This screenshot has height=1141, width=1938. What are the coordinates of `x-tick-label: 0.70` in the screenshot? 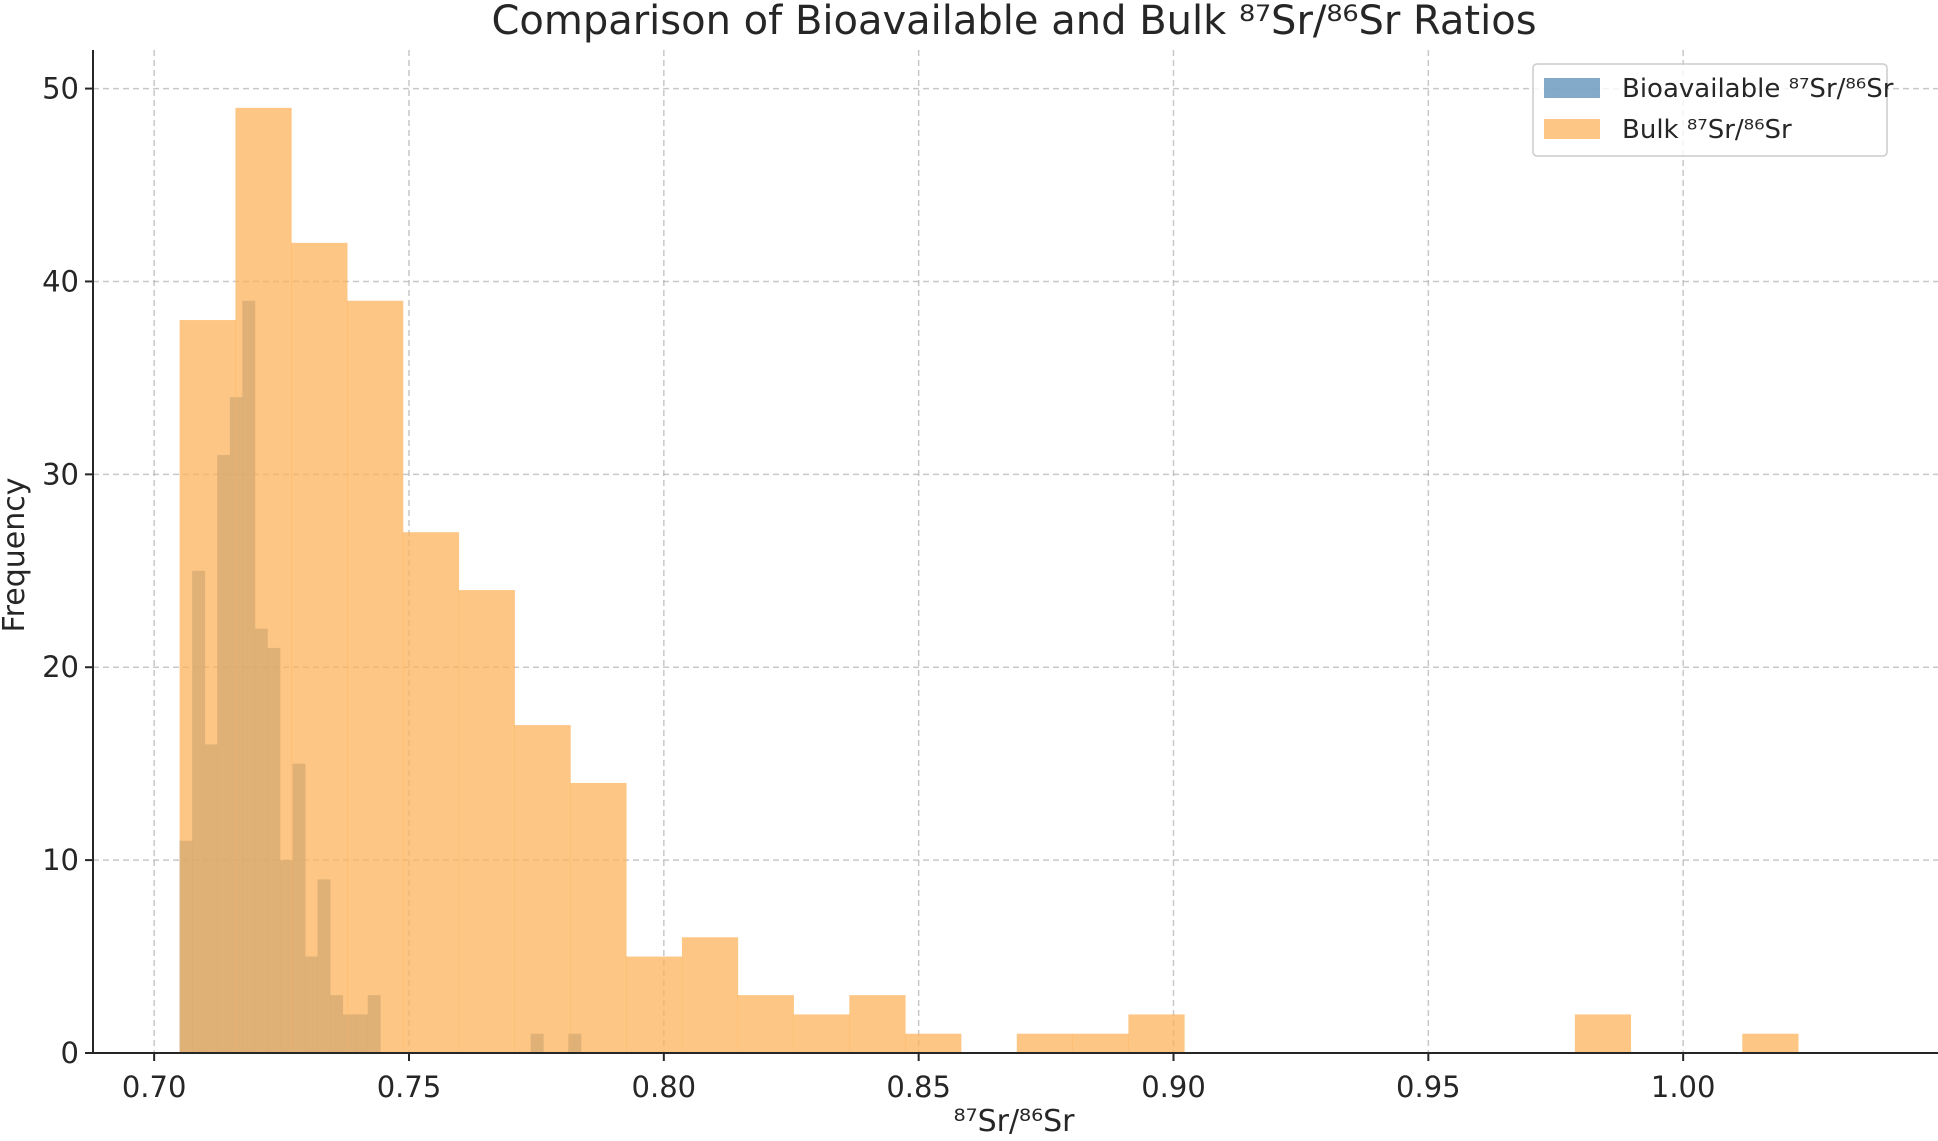 It's located at (154, 1087).